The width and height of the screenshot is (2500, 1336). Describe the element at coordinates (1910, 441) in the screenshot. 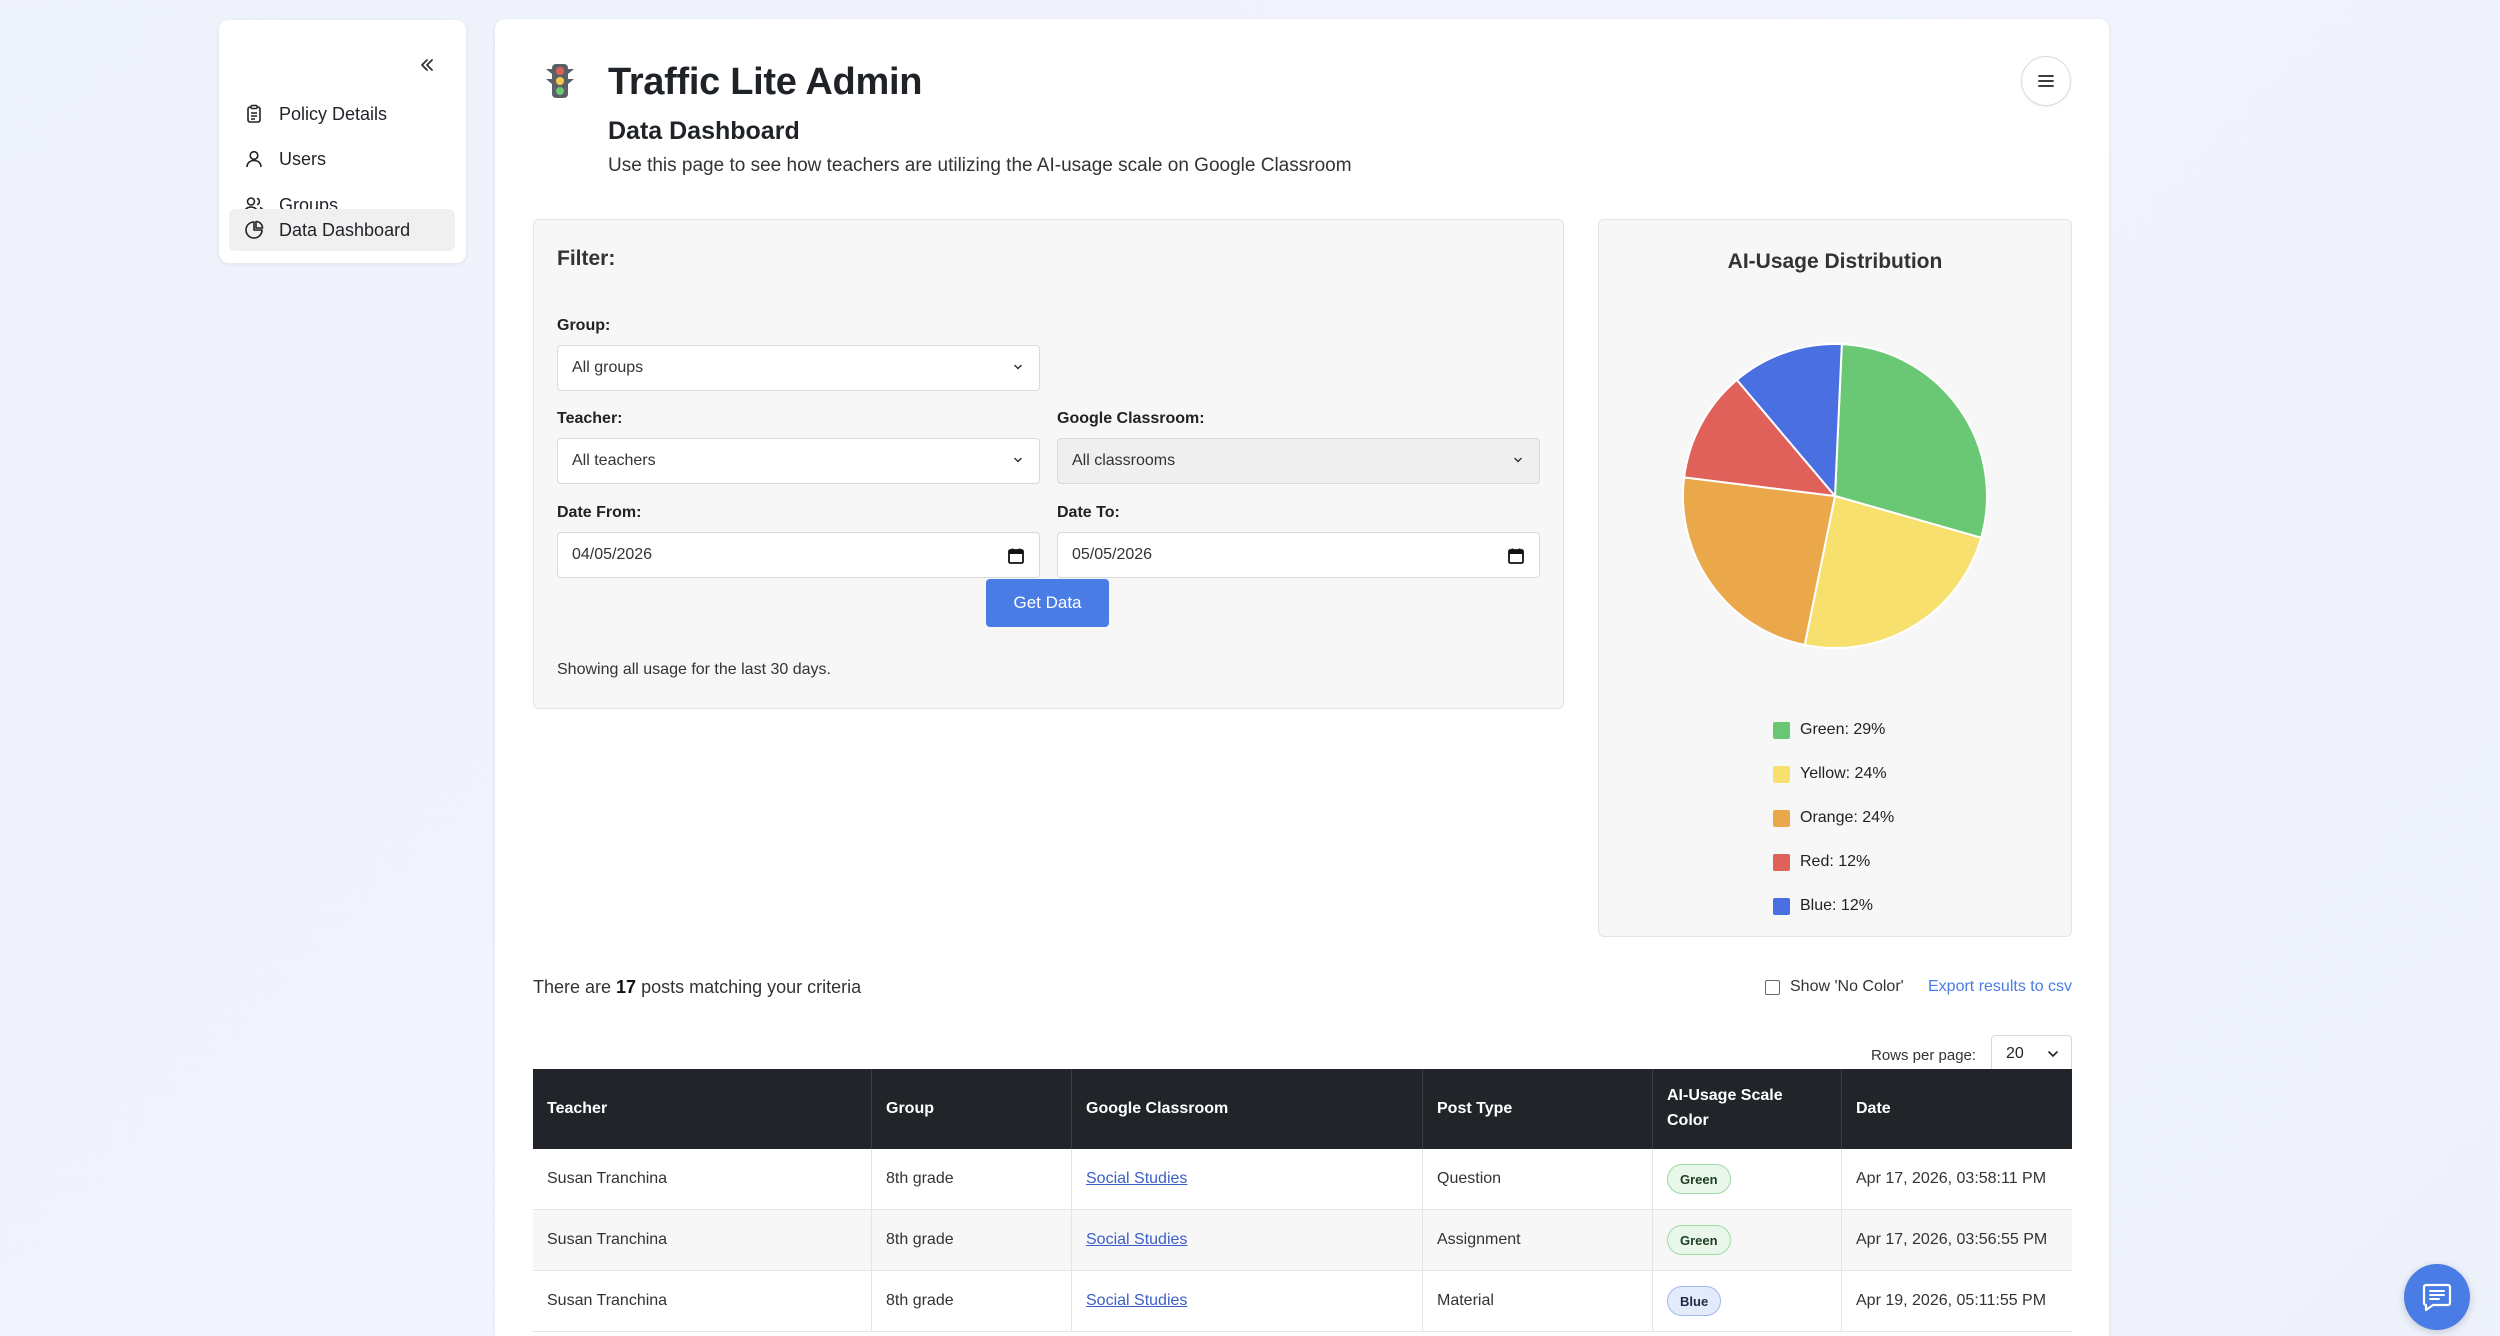

I see `pie-slice-green` at that location.